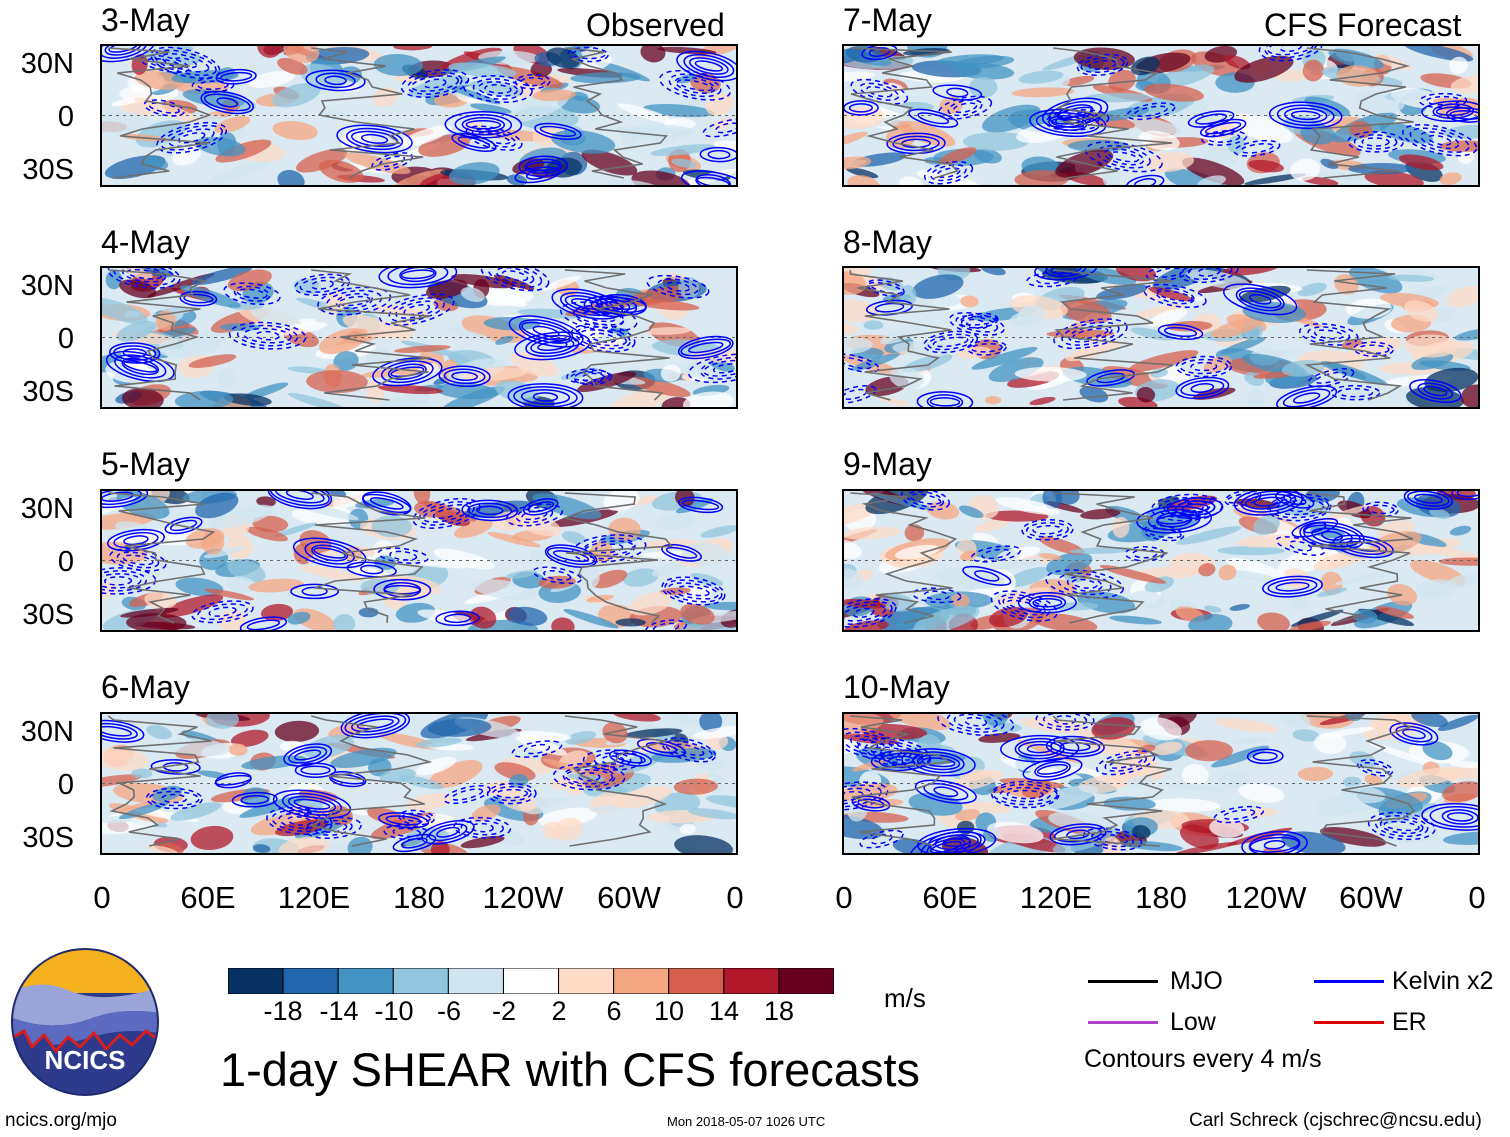 The width and height of the screenshot is (1510, 1137). I want to click on legend-label-low: Low, so click(1193, 1022).